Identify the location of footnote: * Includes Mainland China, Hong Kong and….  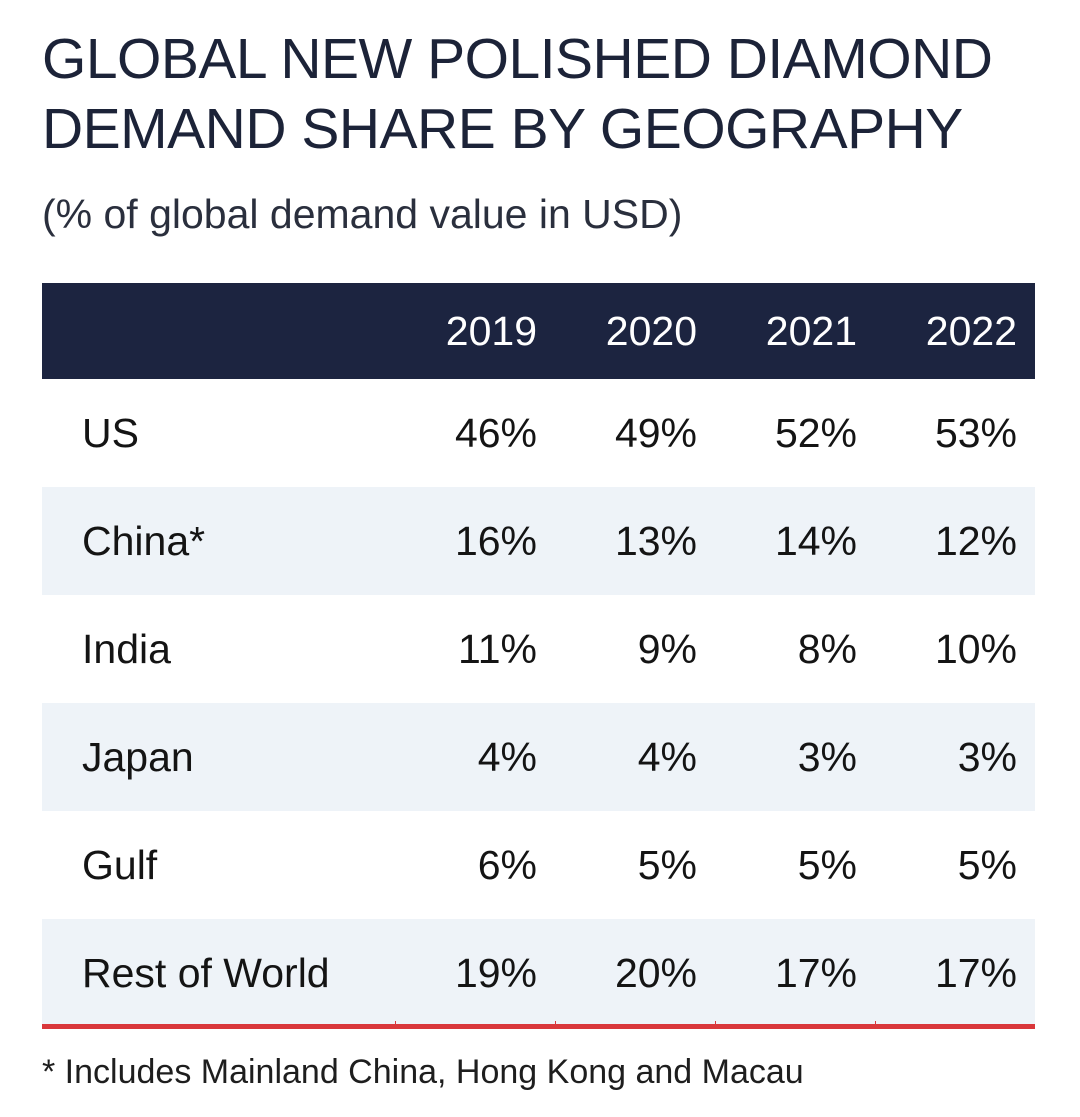
(423, 1072).